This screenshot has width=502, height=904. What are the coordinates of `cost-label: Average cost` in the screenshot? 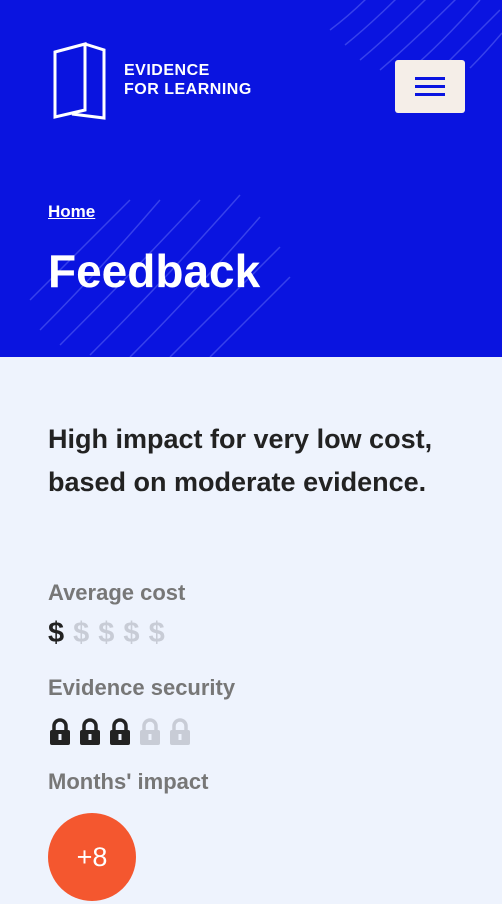 It's located at (117, 592).